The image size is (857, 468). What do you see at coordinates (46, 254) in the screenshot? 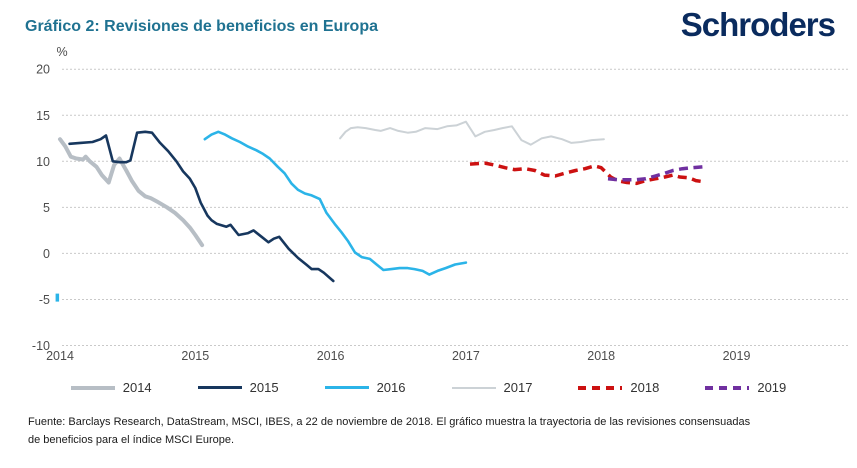
I see `y-tick-label: 0` at bounding box center [46, 254].